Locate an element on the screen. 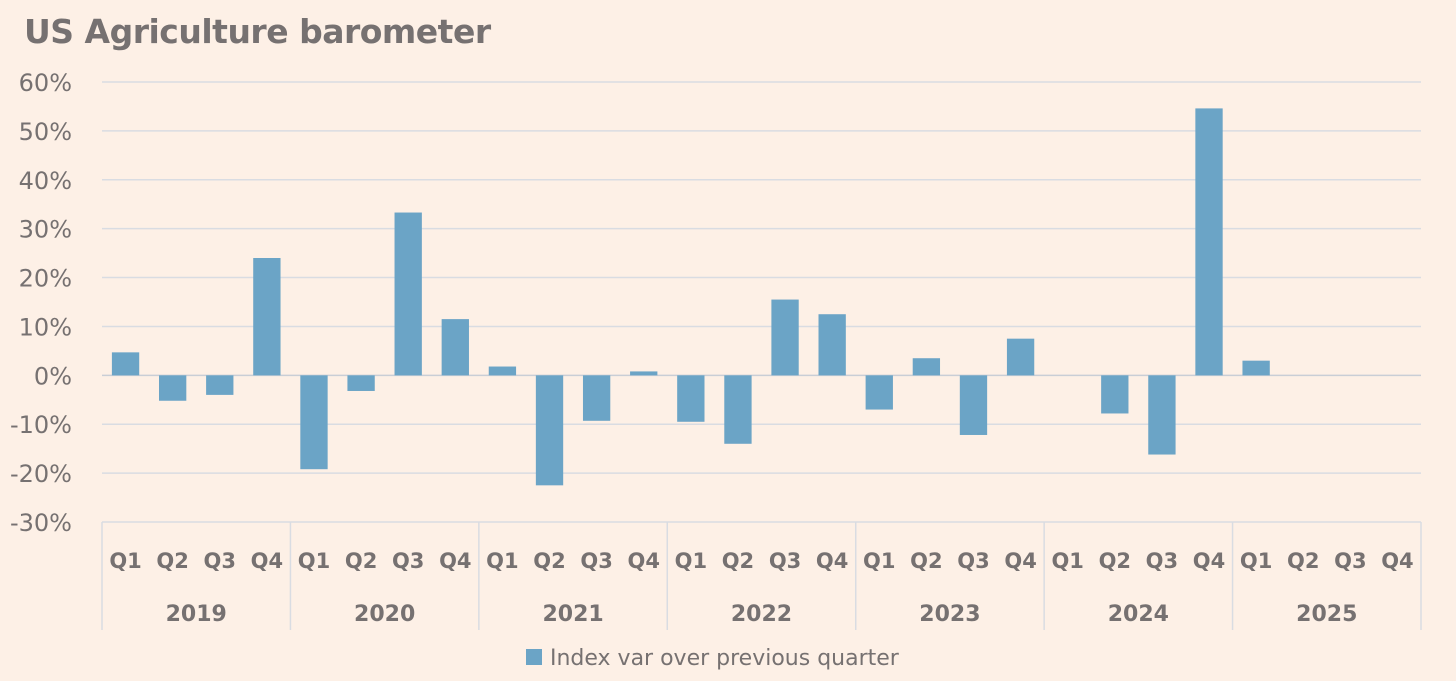  y-tick-label: 60% is located at coordinates (45, 83).